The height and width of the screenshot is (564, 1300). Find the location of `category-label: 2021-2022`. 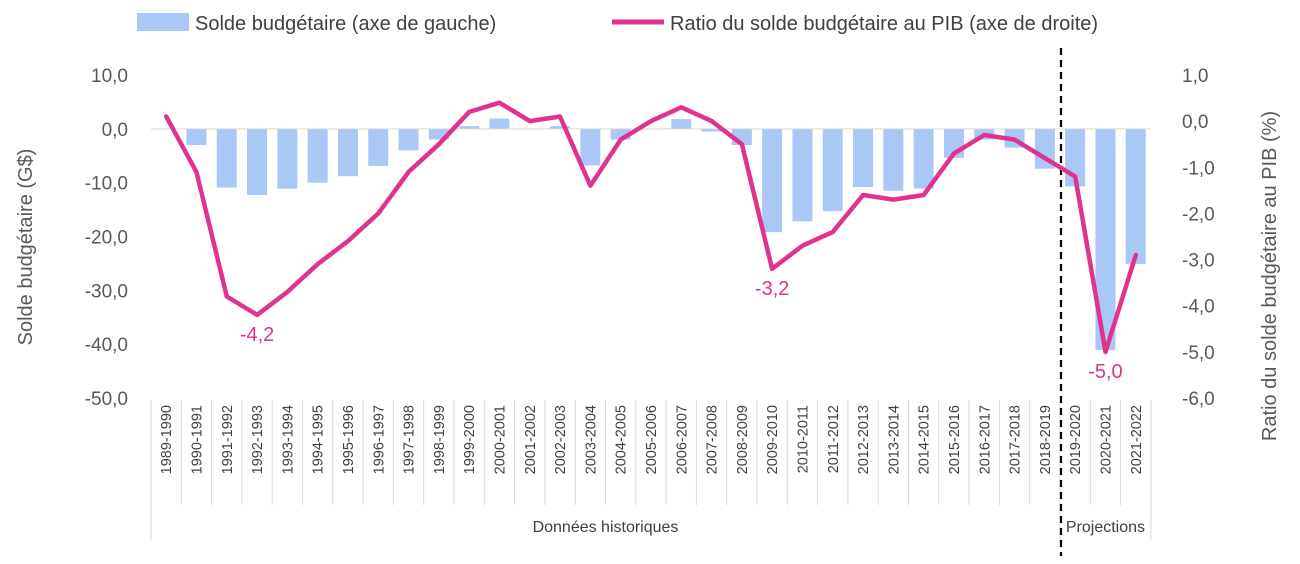

category-label: 2021-2022 is located at coordinates (1137, 439).